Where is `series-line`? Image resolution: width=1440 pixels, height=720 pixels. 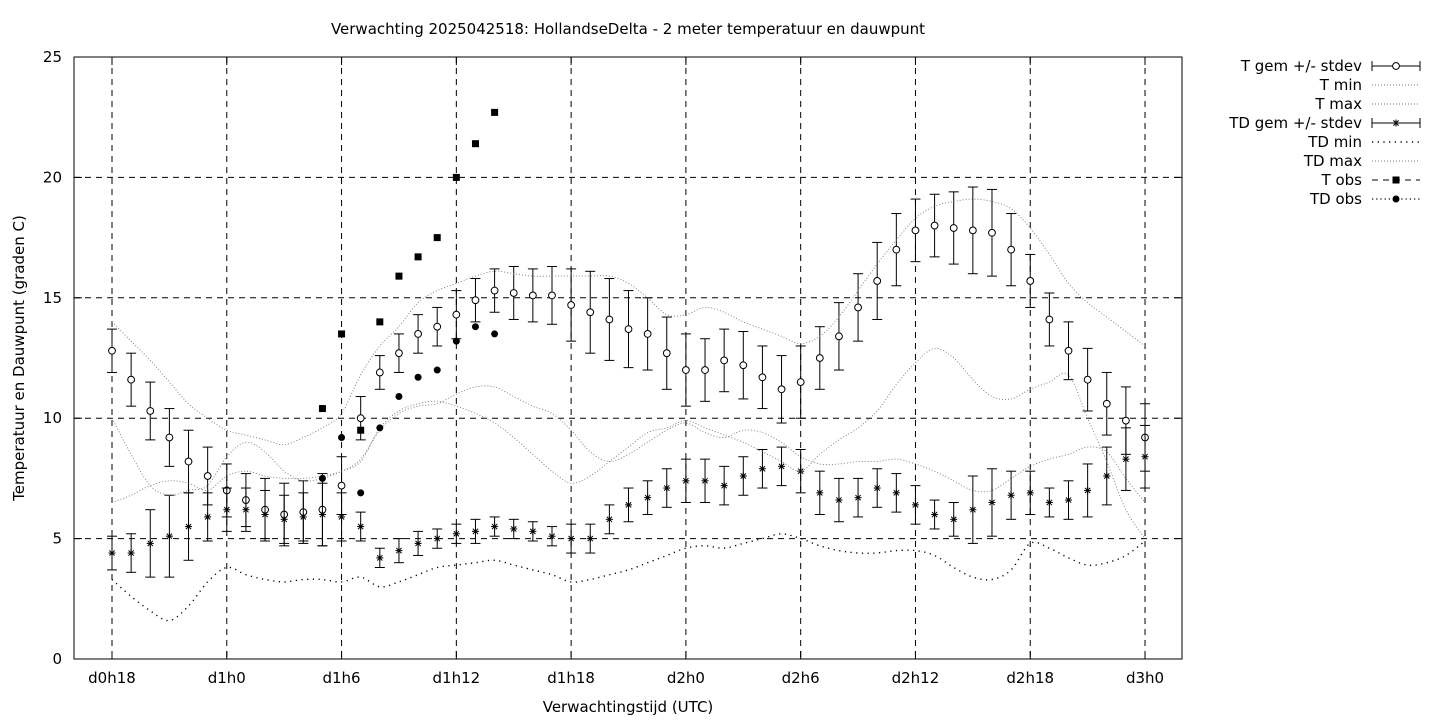 series-line is located at coordinates (628, 444).